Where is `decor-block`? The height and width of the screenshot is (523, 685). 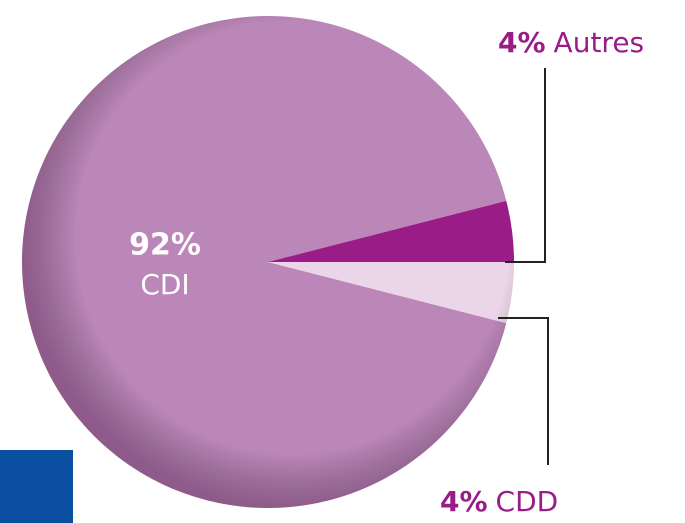
decor-block is located at coordinates (36, 486).